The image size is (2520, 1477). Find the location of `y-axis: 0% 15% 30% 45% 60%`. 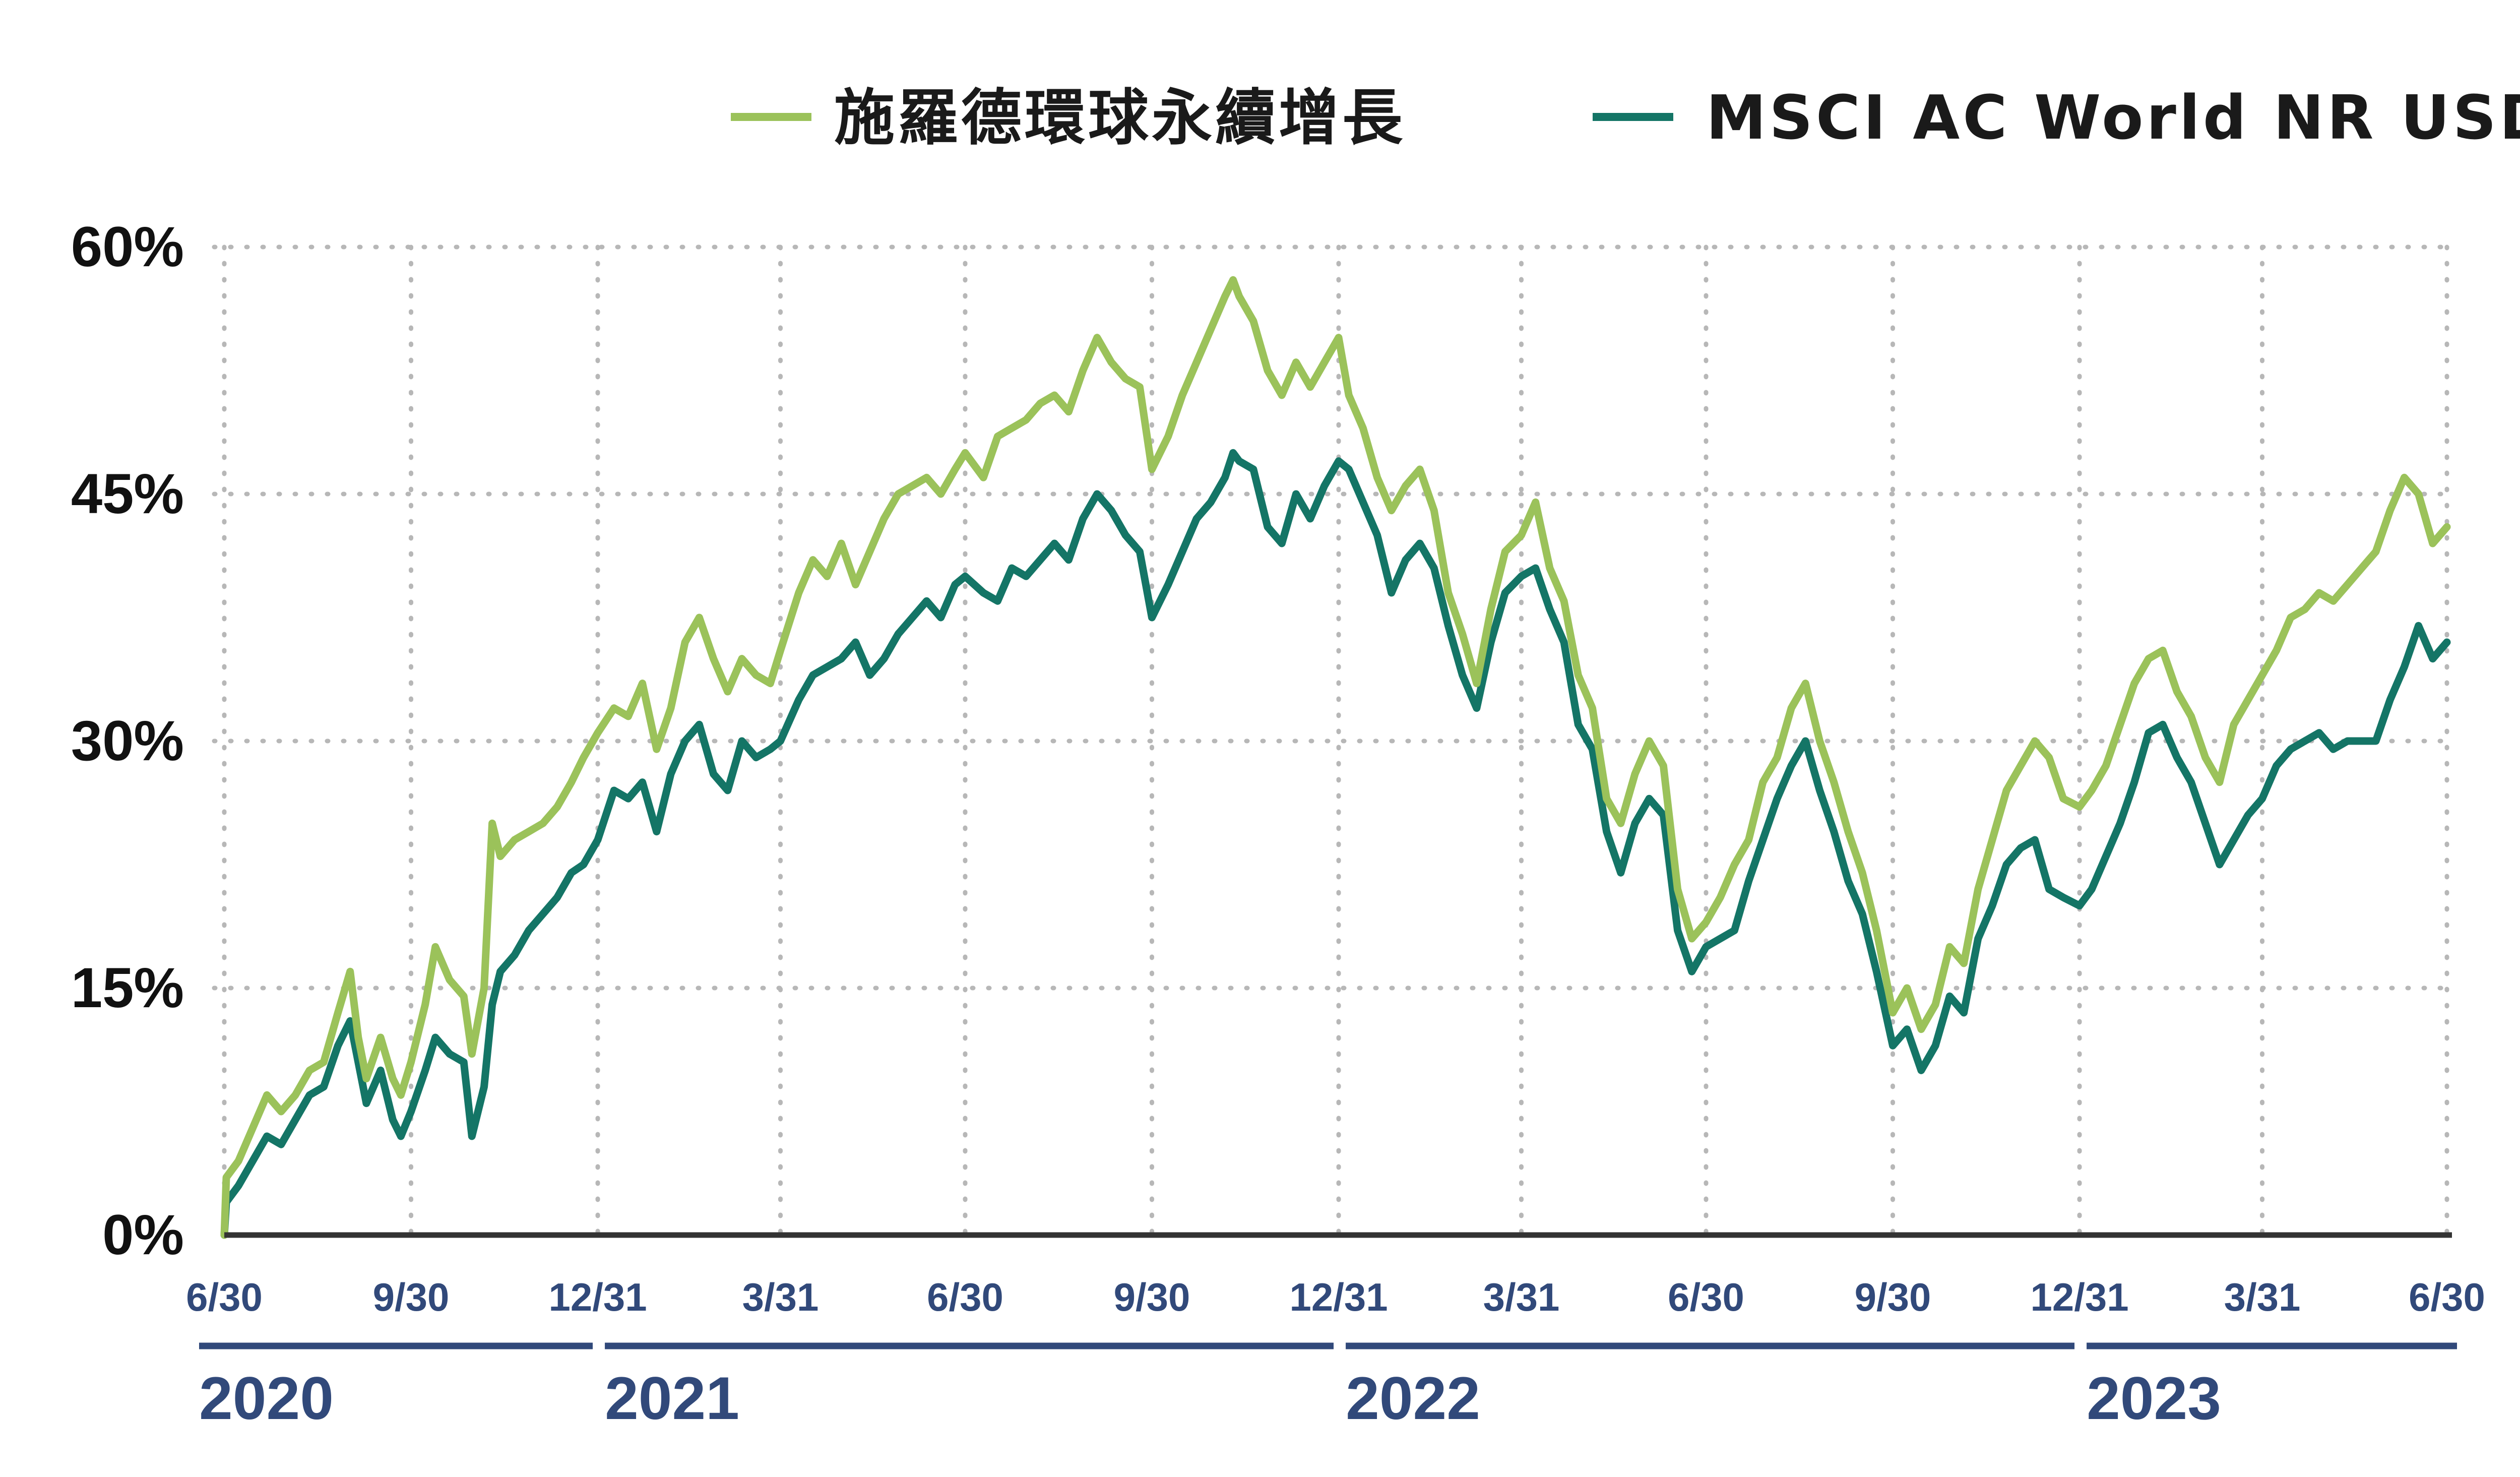

y-axis: 0% 15% 30% 45% 60% is located at coordinates (127, 740).